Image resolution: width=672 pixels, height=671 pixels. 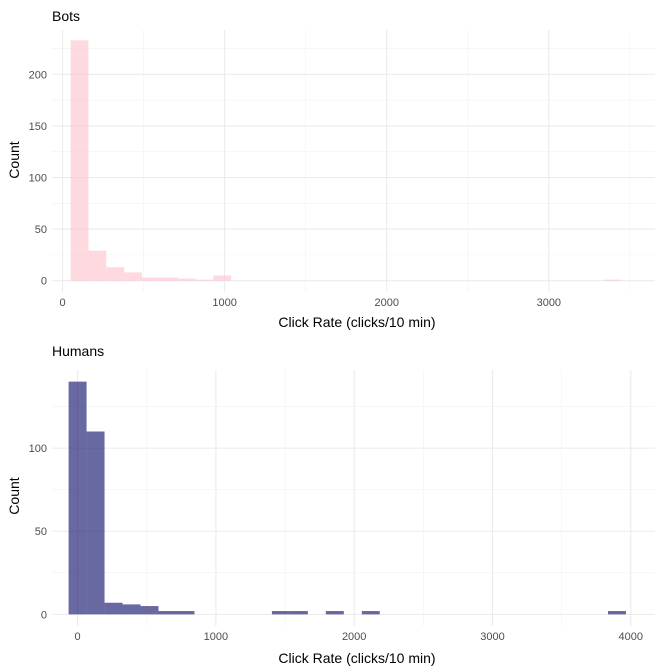 What do you see at coordinates (356, 658) in the screenshot?
I see `humans-x-axis-label: Click Rate (clicks/10 min)` at bounding box center [356, 658].